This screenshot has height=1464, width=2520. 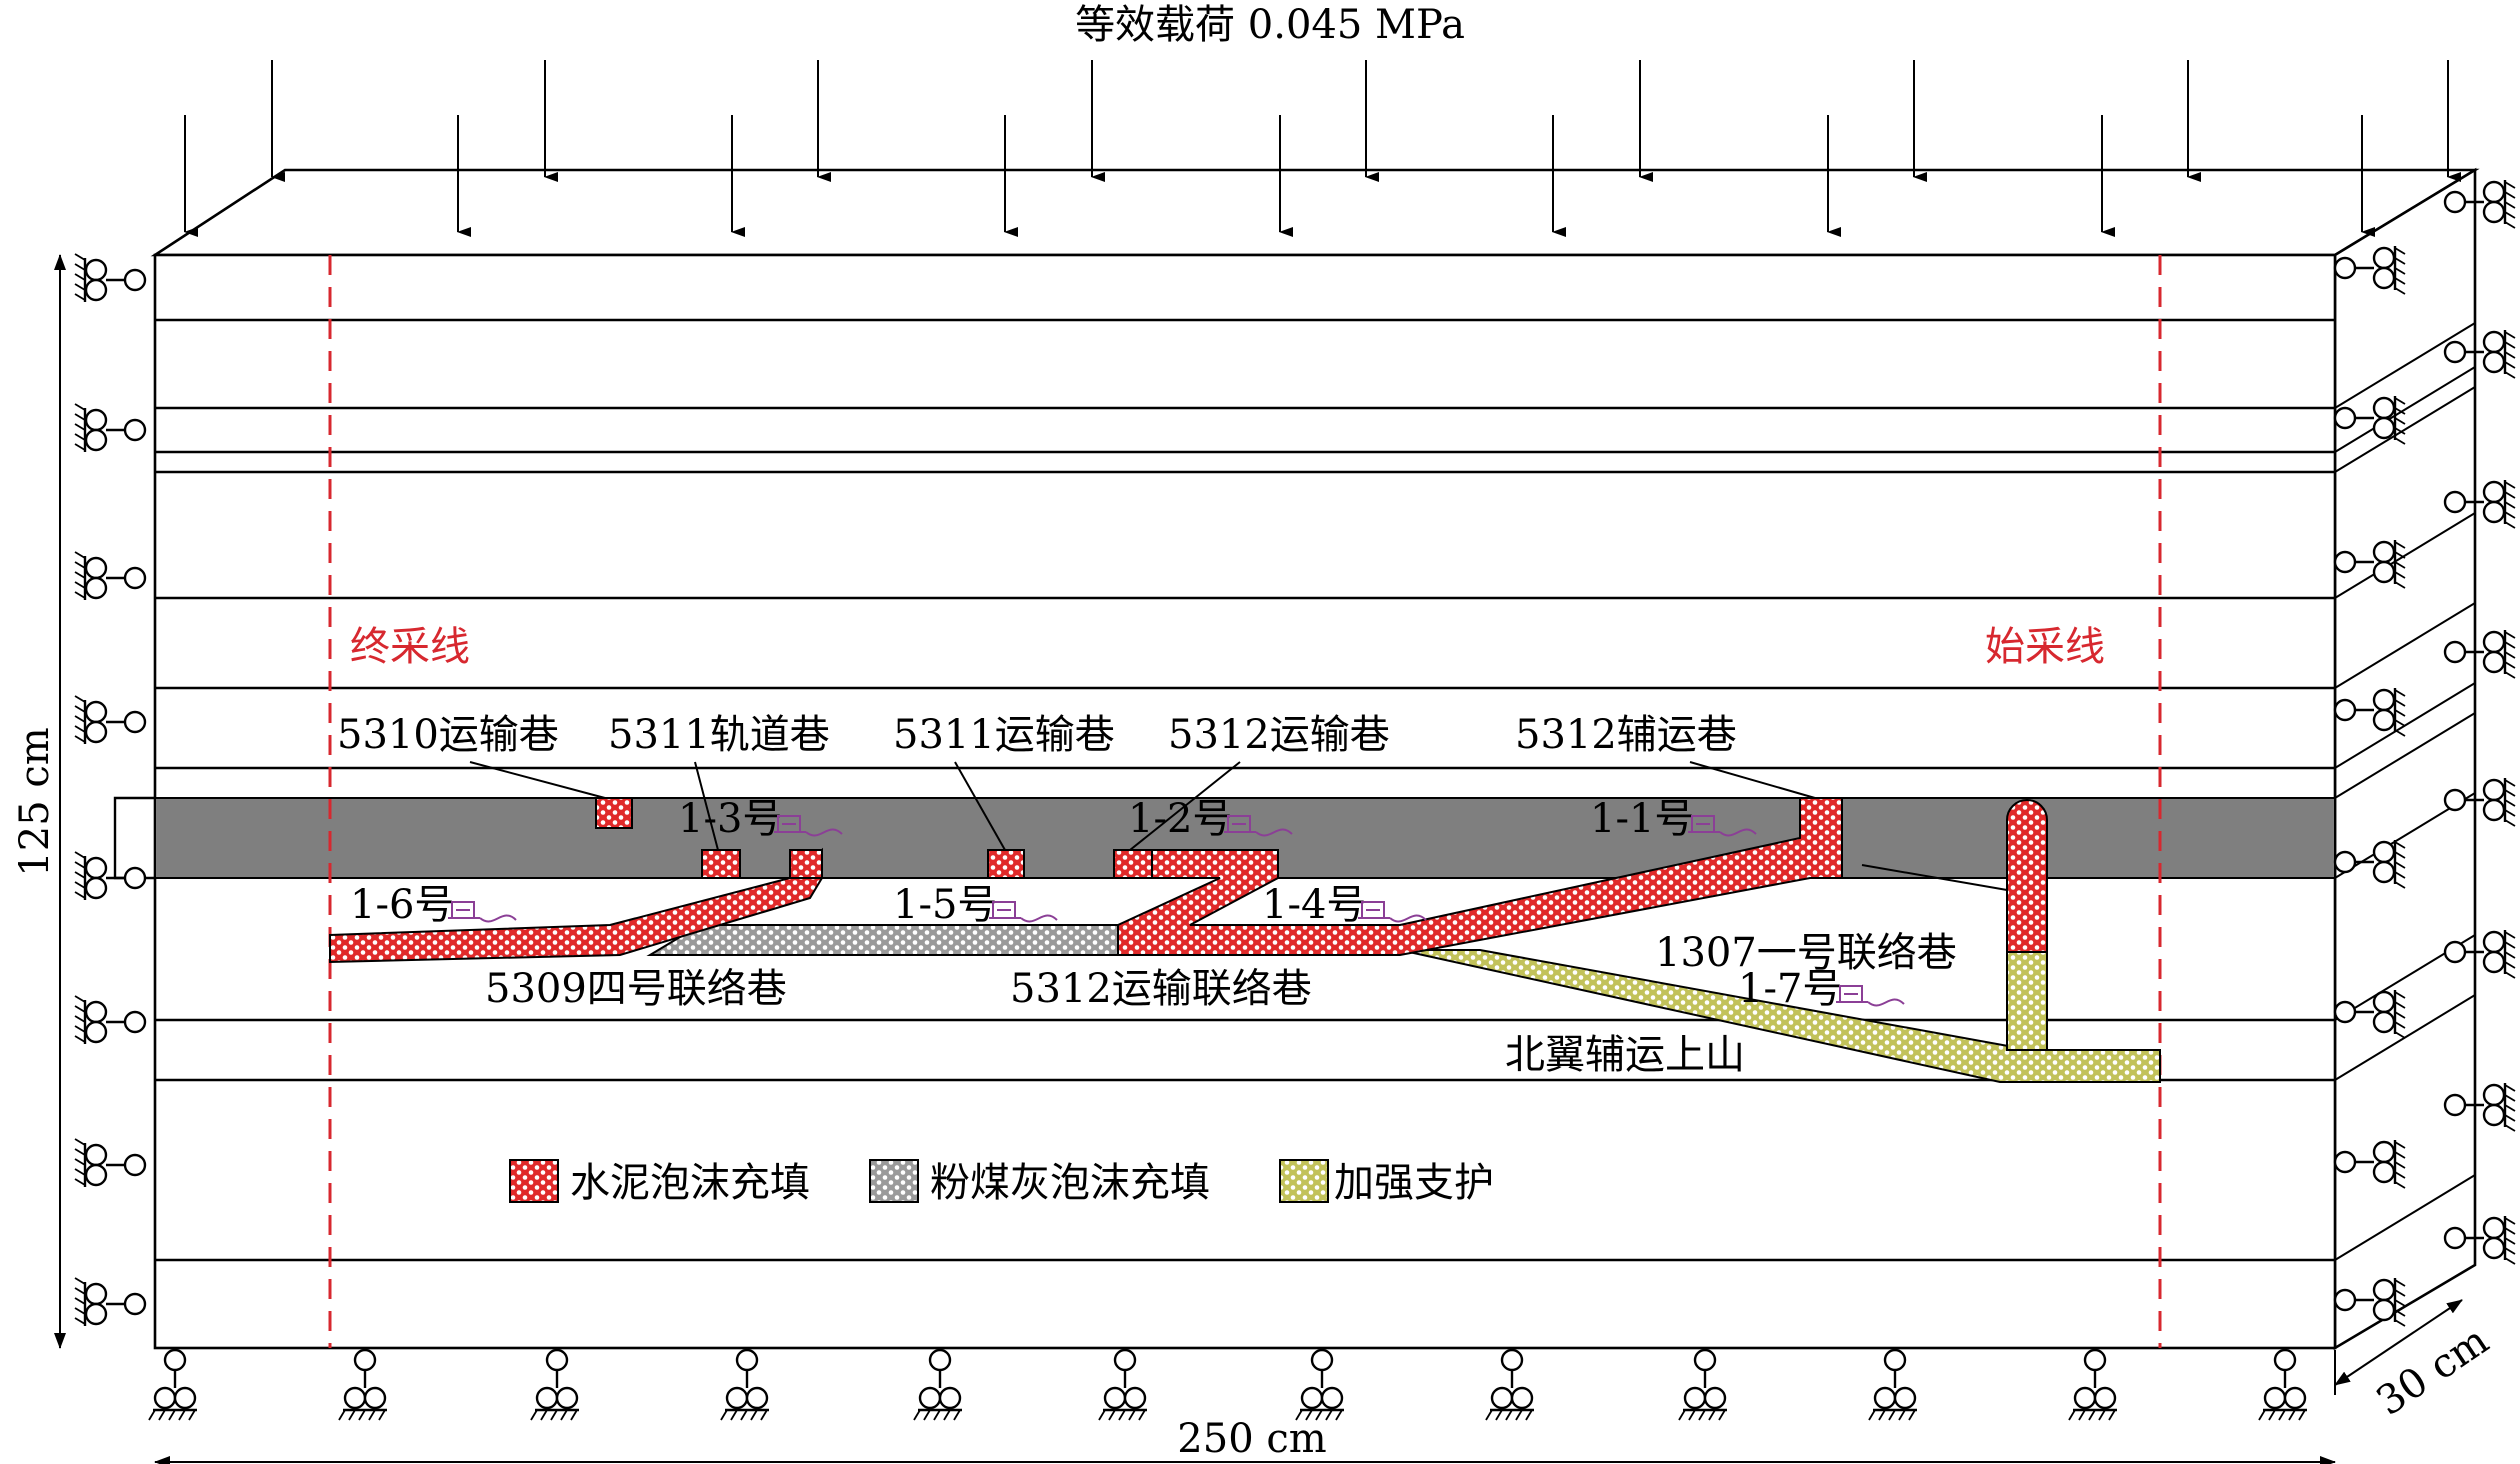 What do you see at coordinates (894, 1181) in the screenshot?
I see `legend-swatch-flyash` at bounding box center [894, 1181].